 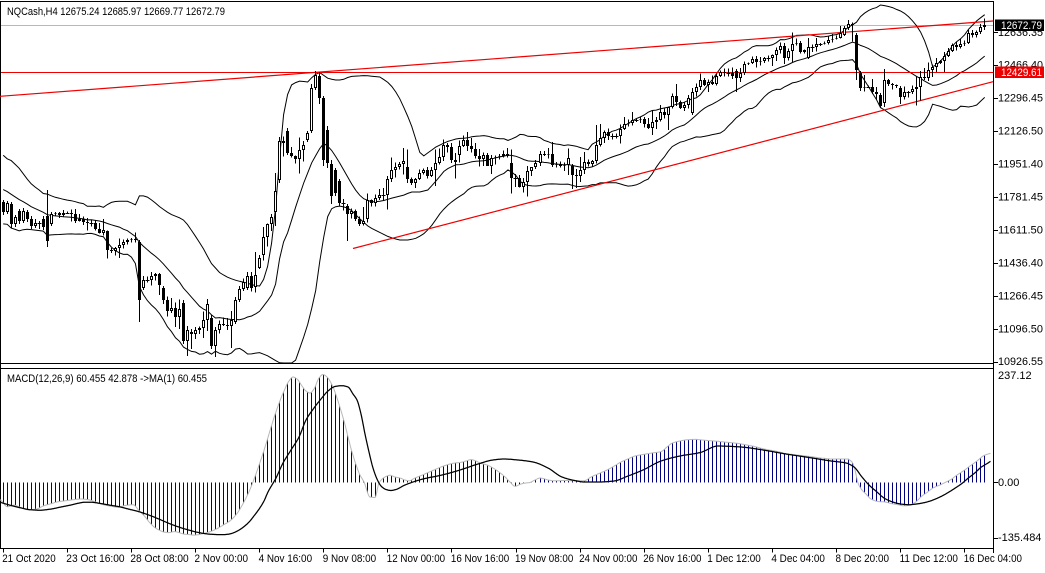 I want to click on svg-text: 11951.40, so click(x=1020, y=165).